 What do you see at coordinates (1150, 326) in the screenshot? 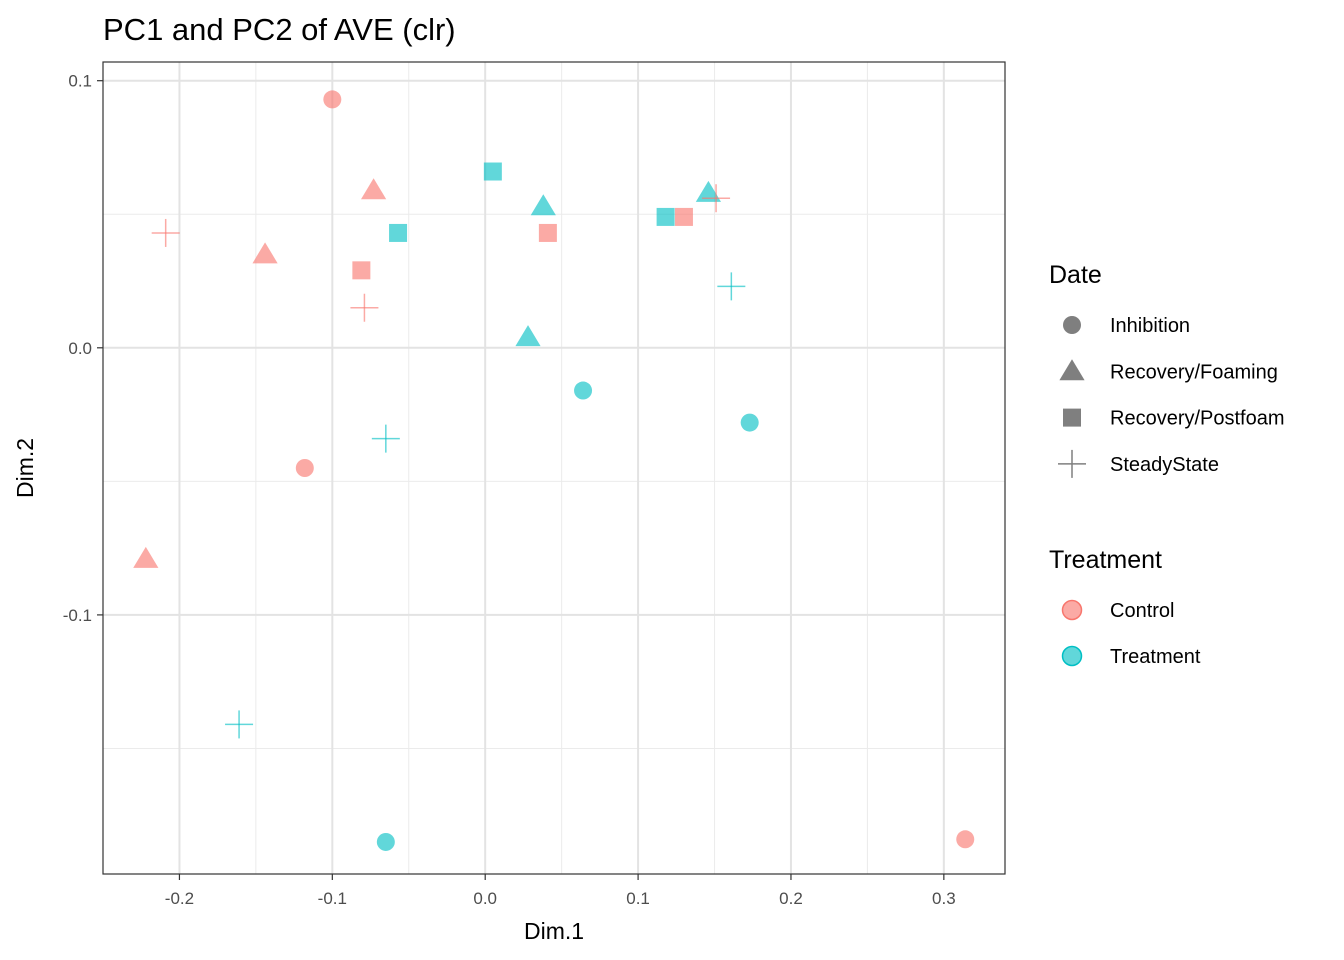
I see `legend-date-label: Inhibition` at bounding box center [1150, 326].